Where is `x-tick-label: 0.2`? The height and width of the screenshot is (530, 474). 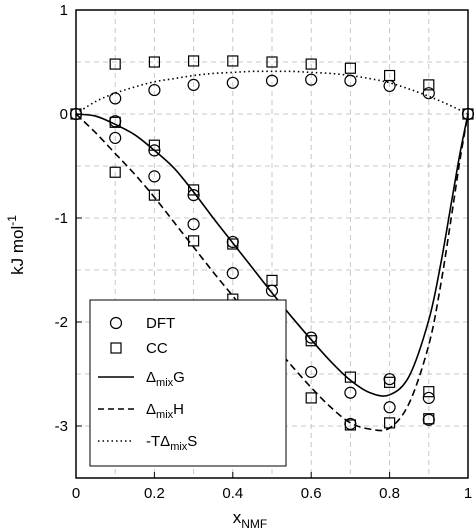 x-tick-label: 0.2 is located at coordinates (154, 493).